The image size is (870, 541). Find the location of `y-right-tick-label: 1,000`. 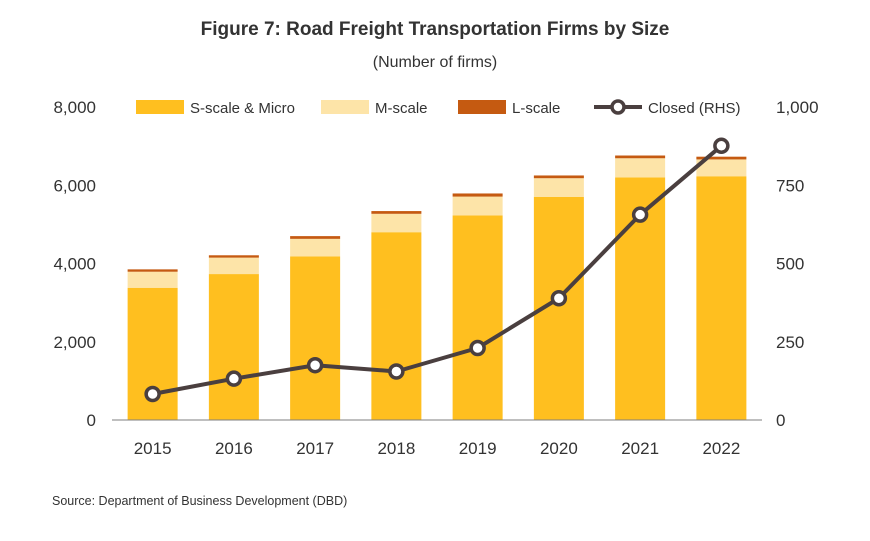

y-right-tick-label: 1,000 is located at coordinates (797, 107).